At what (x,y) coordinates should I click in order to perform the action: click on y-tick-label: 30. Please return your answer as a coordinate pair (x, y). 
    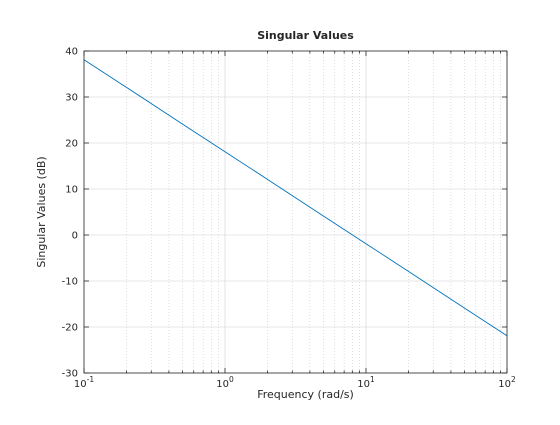
    Looking at the image, I should click on (71, 98).